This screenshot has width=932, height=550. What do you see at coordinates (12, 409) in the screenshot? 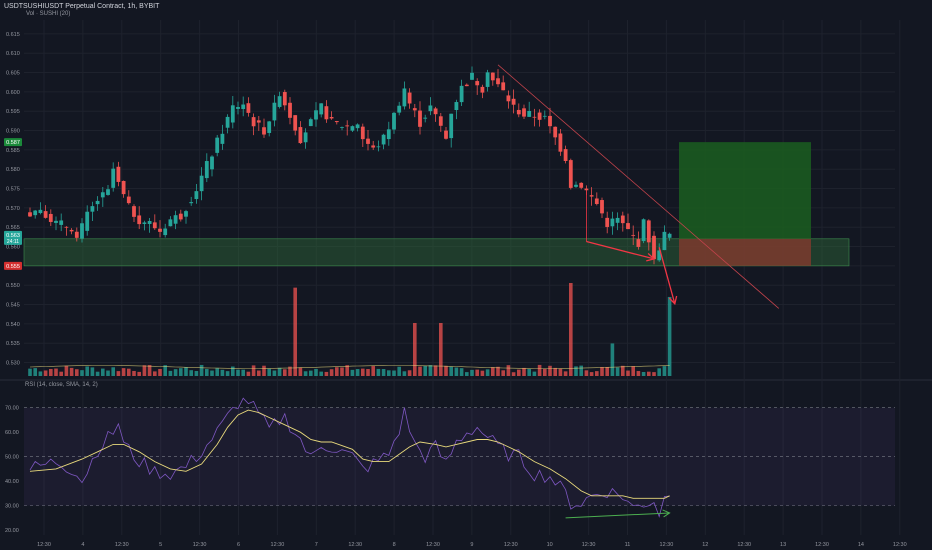
I see `rsi-tick-label: 70.00` at bounding box center [12, 409].